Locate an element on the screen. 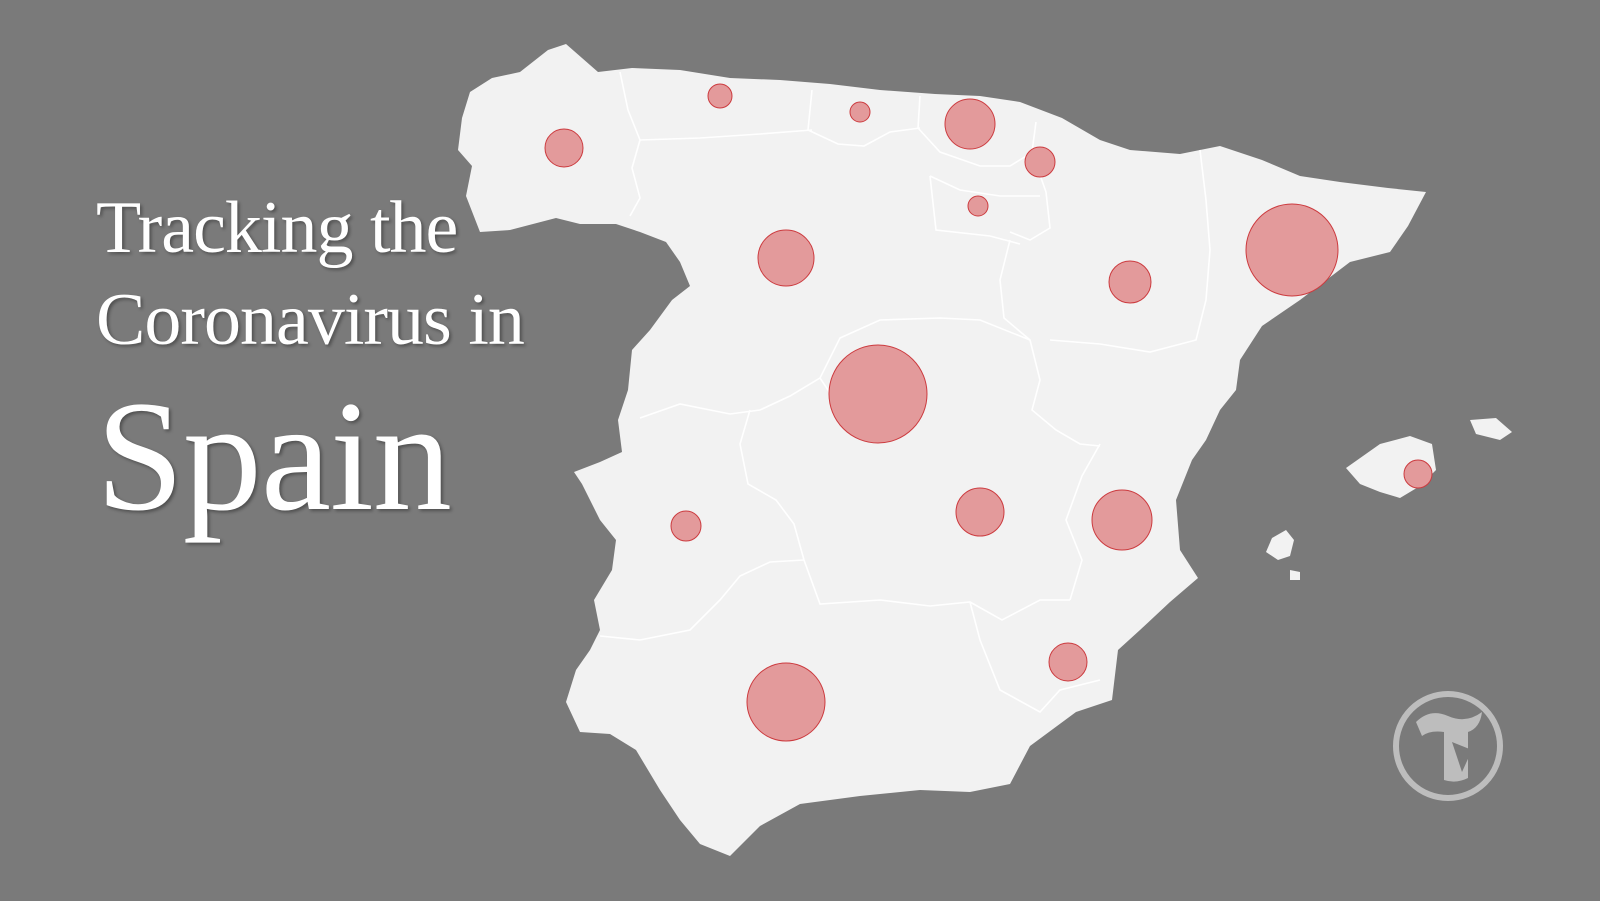 This screenshot has width=1600, height=901. bubble-valencia is located at coordinates (1122, 520).